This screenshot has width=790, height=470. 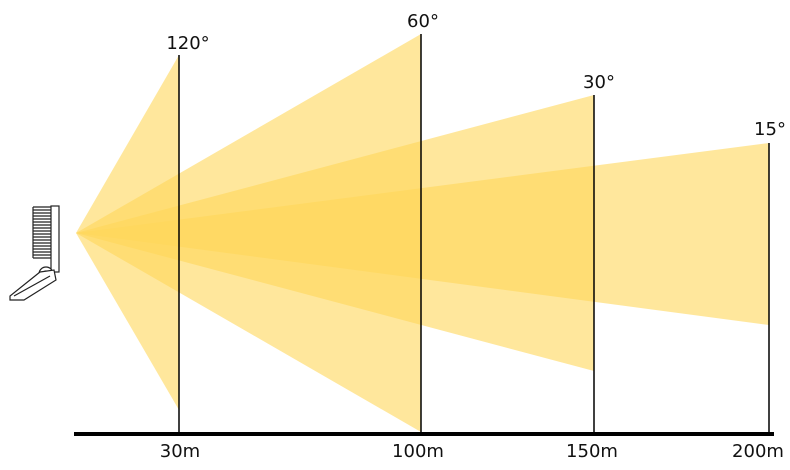 What do you see at coordinates (187, 43) in the screenshot?
I see `angle-label-120: 120°` at bounding box center [187, 43].